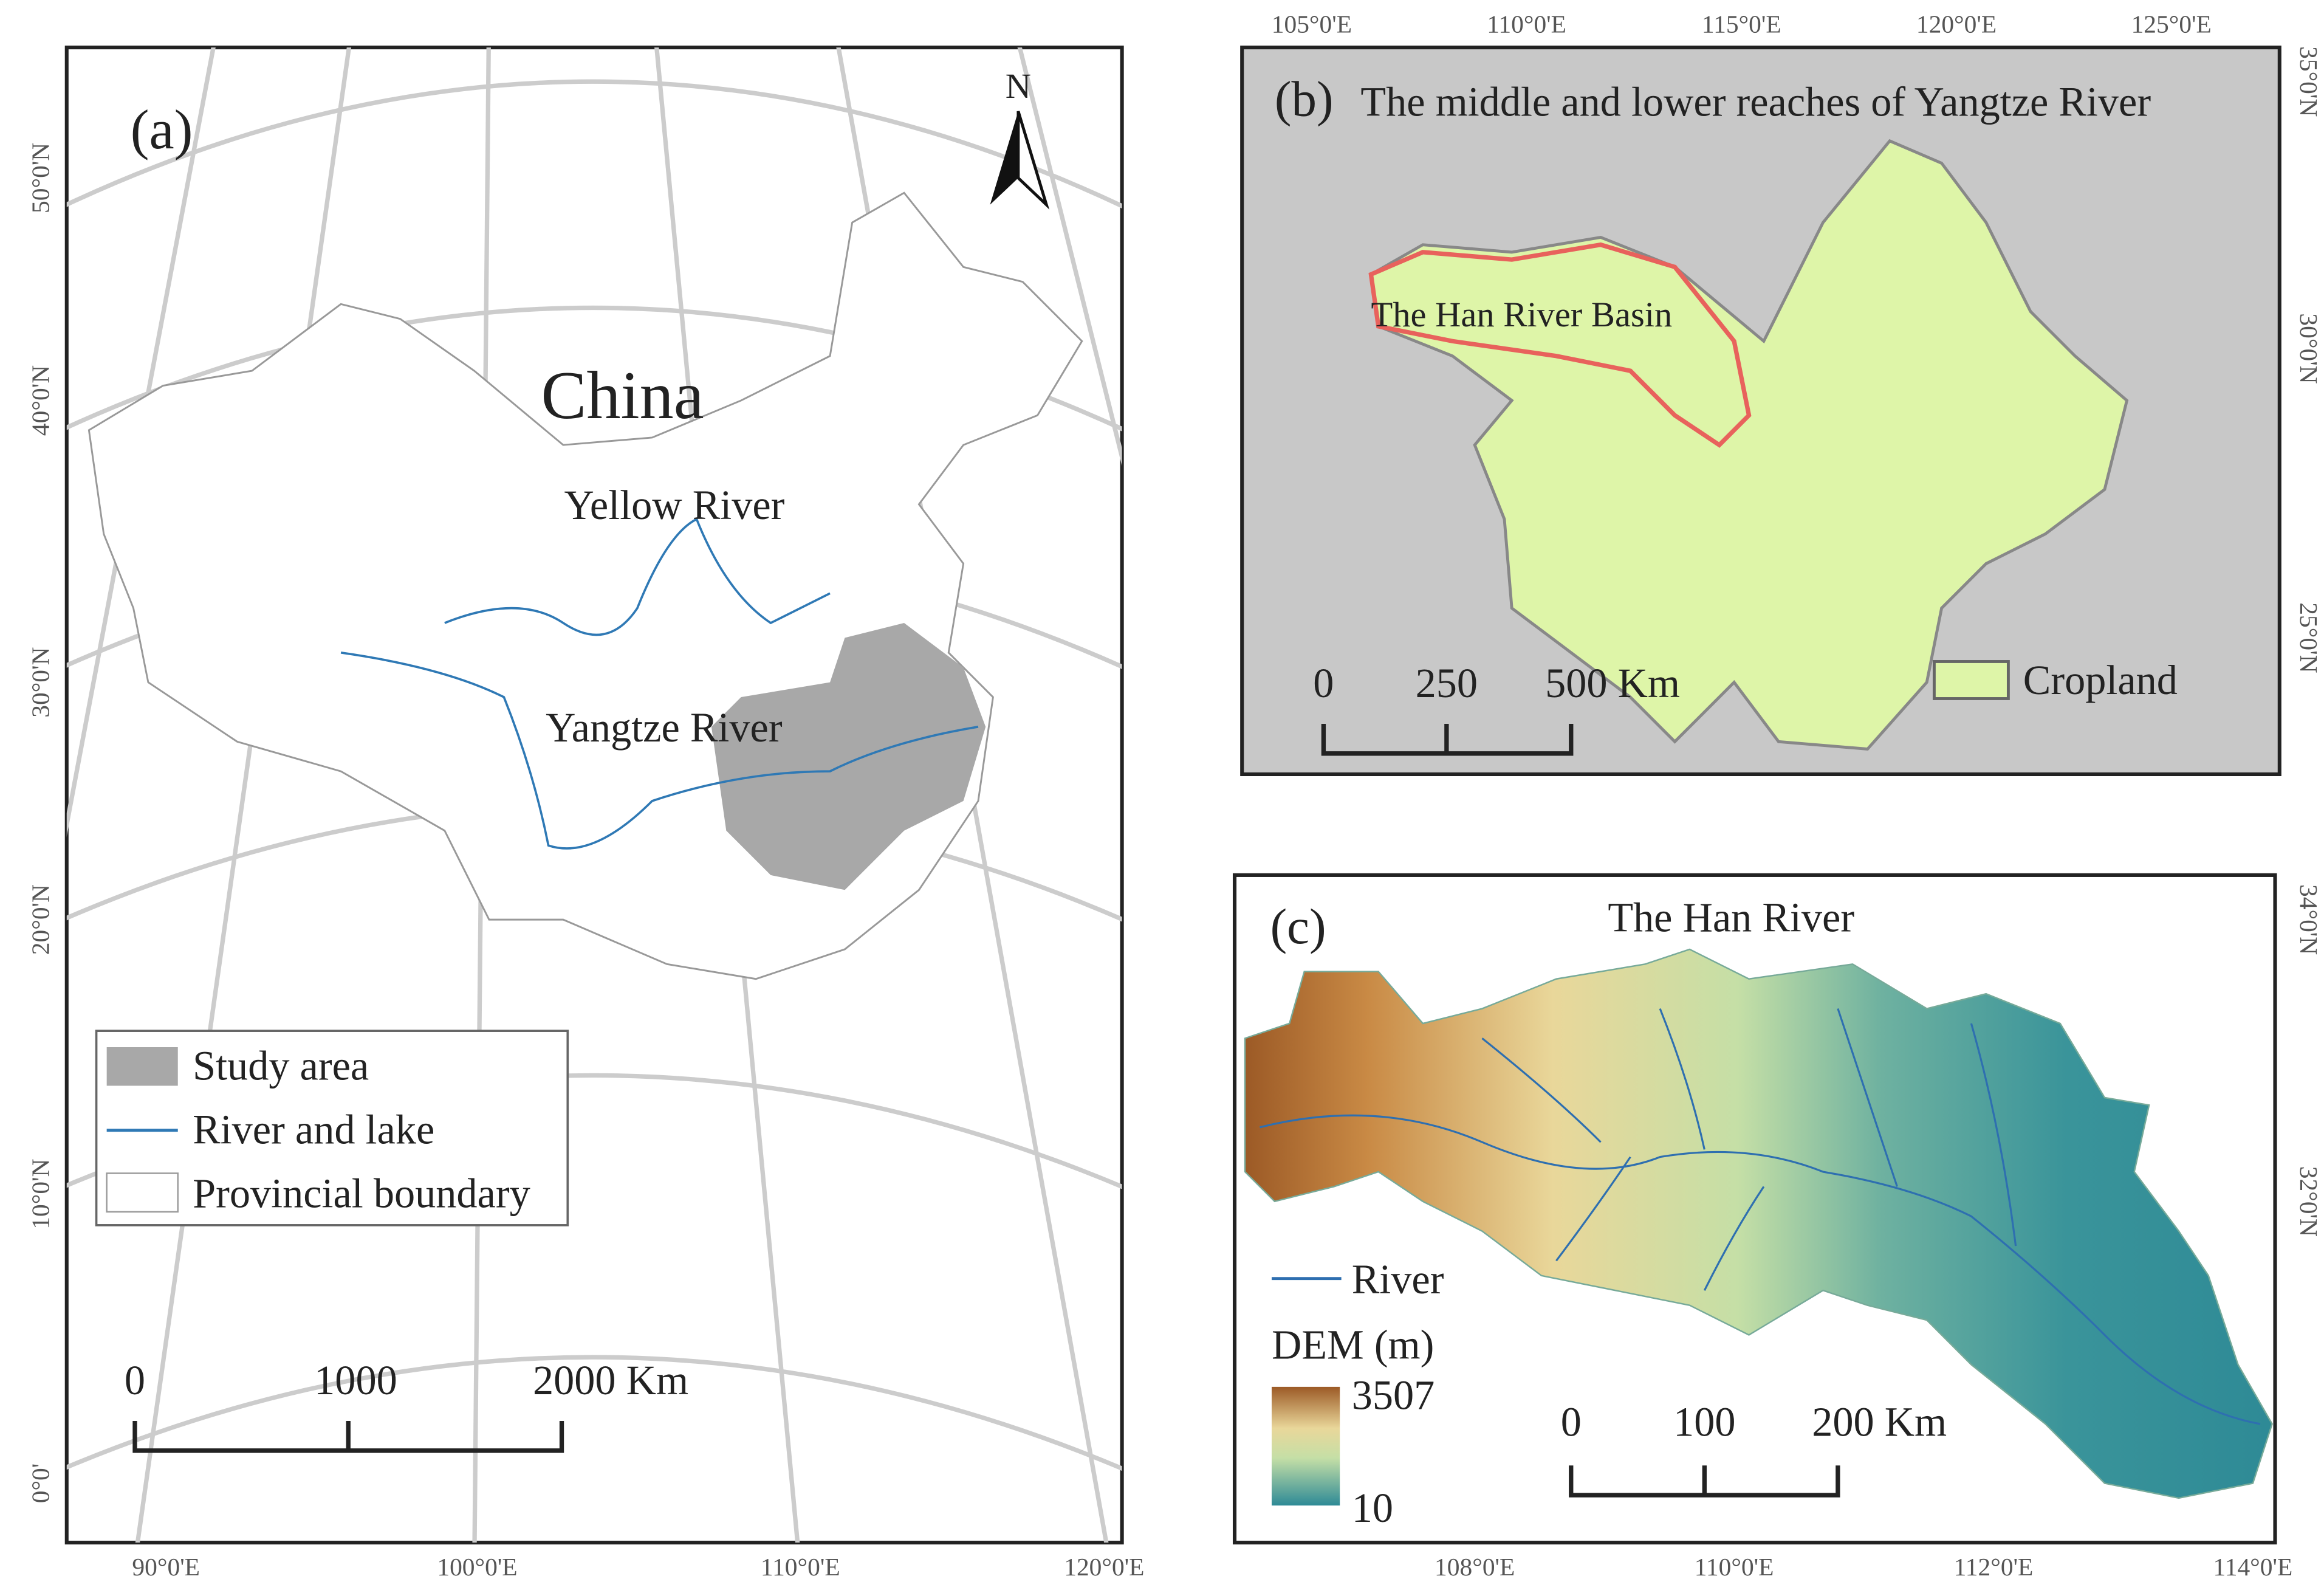  I want to click on basin-label: The Han River Basin, so click(1521, 315).